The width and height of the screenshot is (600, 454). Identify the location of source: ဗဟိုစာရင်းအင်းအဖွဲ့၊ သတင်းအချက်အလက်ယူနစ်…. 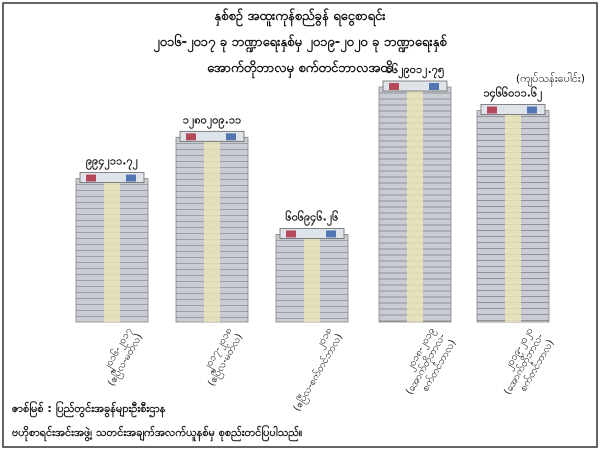
(157, 433).